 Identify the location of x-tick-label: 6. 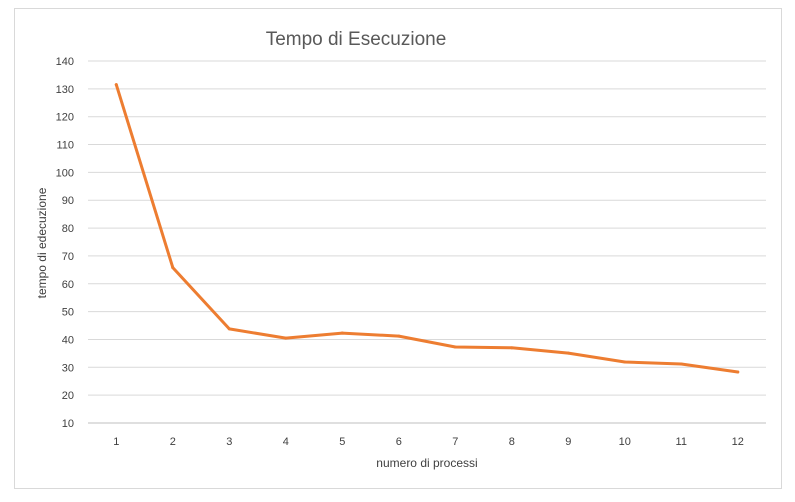
(399, 442).